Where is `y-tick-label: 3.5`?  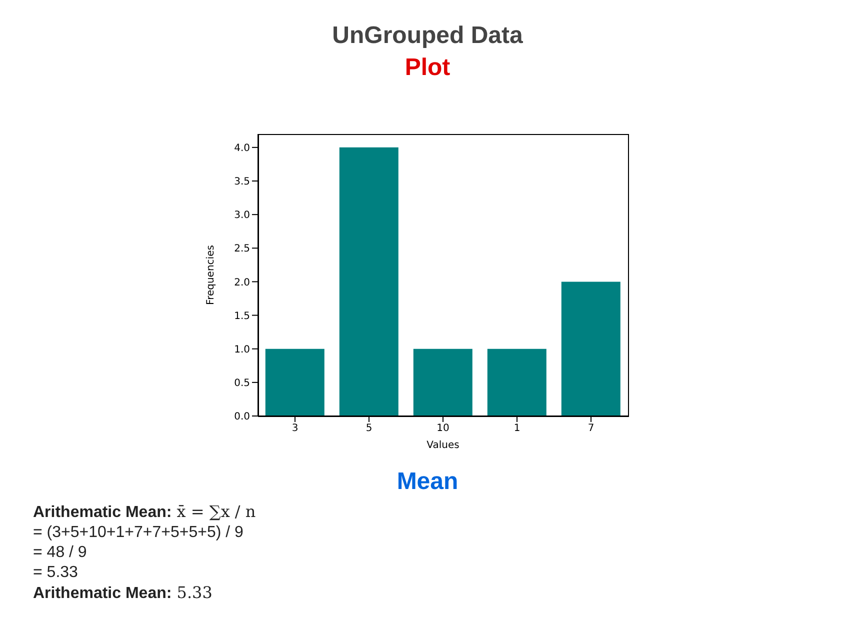 y-tick-label: 3.5 is located at coordinates (242, 182).